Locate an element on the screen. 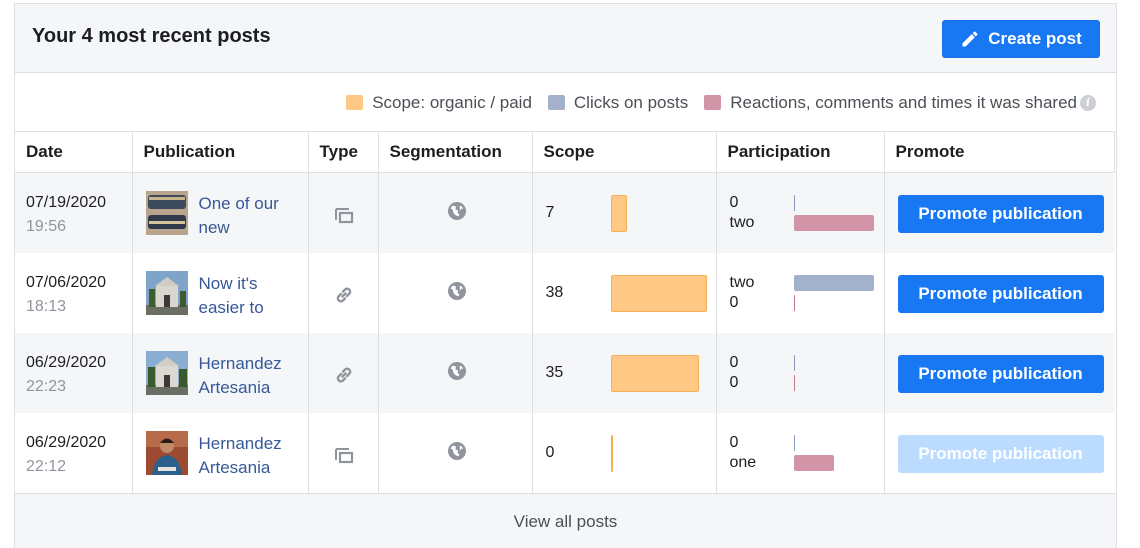 This screenshot has height=548, width=1140. post-date: 07/06/2020 is located at coordinates (66, 282).